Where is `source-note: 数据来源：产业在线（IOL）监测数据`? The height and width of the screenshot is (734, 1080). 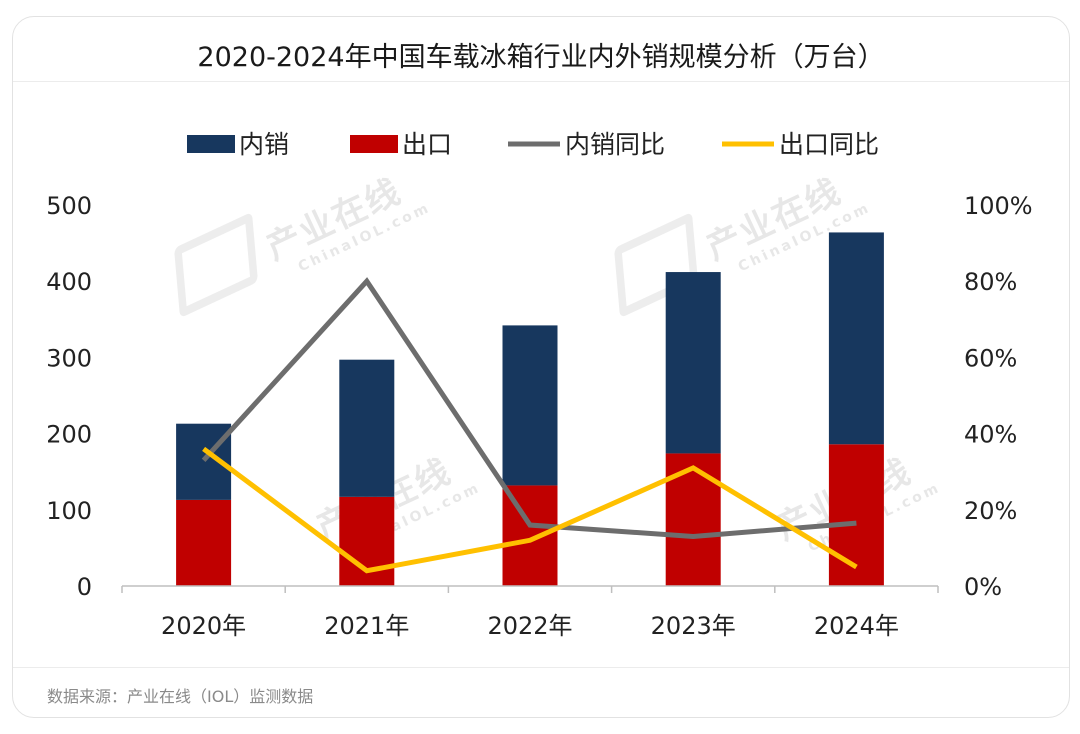
source-note: 数据来源：产业在线（IOL）监测数据 is located at coordinates (180, 696).